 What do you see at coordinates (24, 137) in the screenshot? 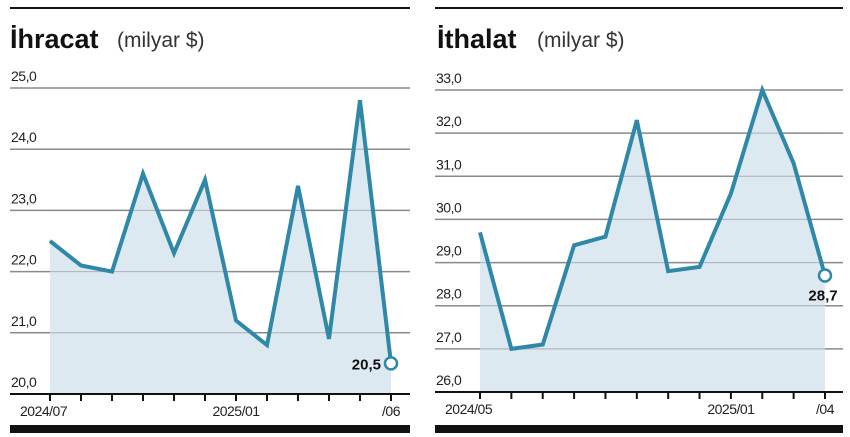
I see `y-tick-label: 24,0` at bounding box center [24, 137].